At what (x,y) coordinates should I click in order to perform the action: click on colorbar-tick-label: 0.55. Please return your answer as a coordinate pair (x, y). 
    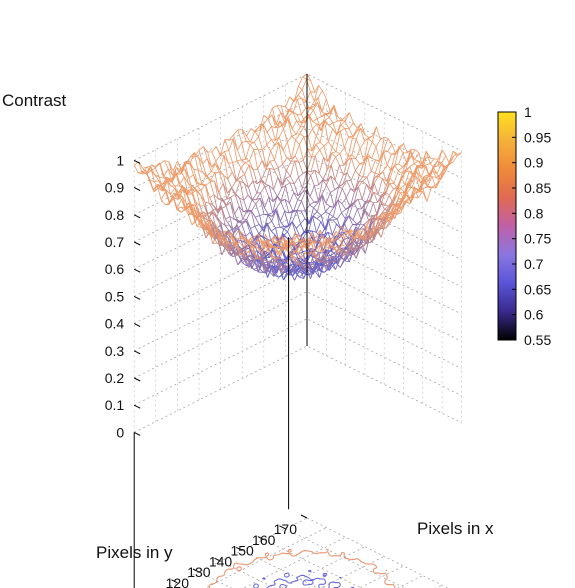
    Looking at the image, I should click on (537, 340).